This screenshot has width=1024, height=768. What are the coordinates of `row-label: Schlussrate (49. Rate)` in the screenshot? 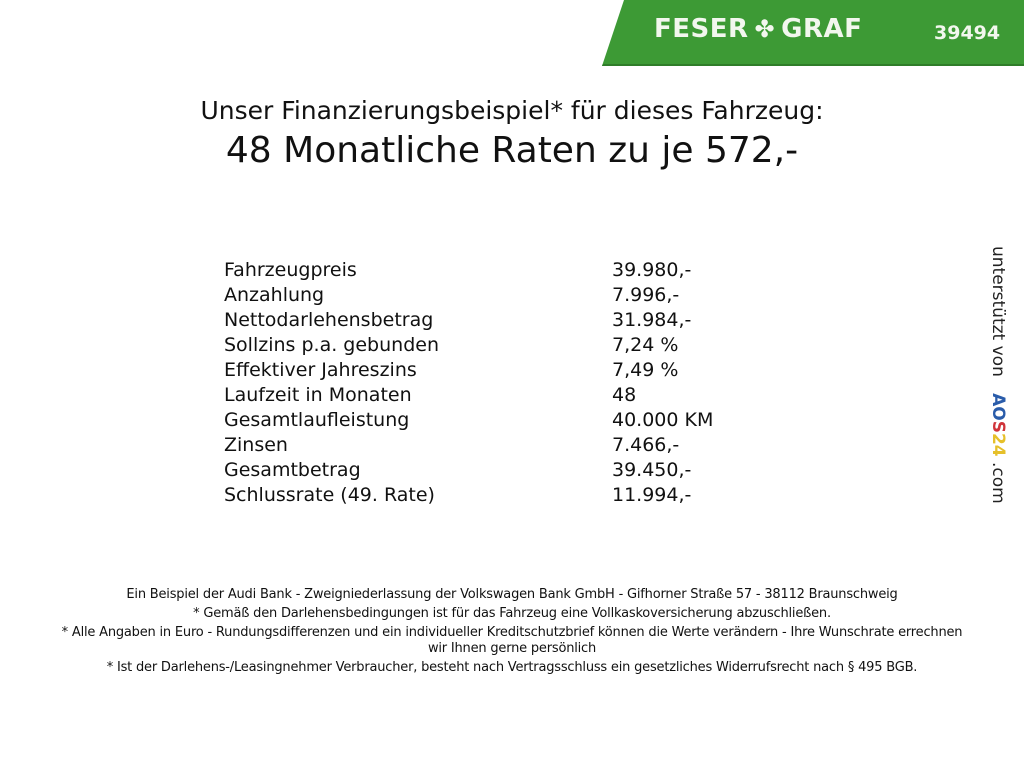 It's located at (329, 495).